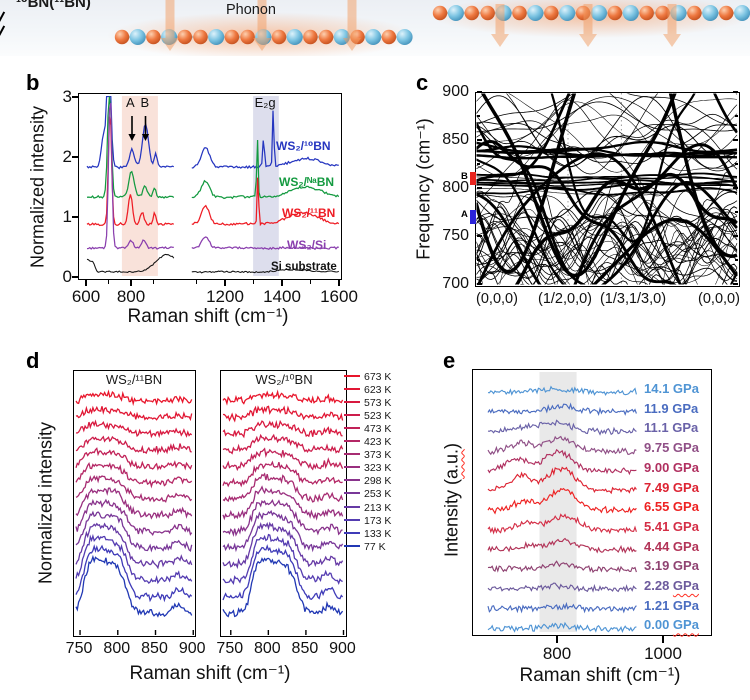 This screenshot has width=750, height=700. Describe the element at coordinates (464, 215) in the screenshot. I see `mode-marker-label-A: A` at that location.